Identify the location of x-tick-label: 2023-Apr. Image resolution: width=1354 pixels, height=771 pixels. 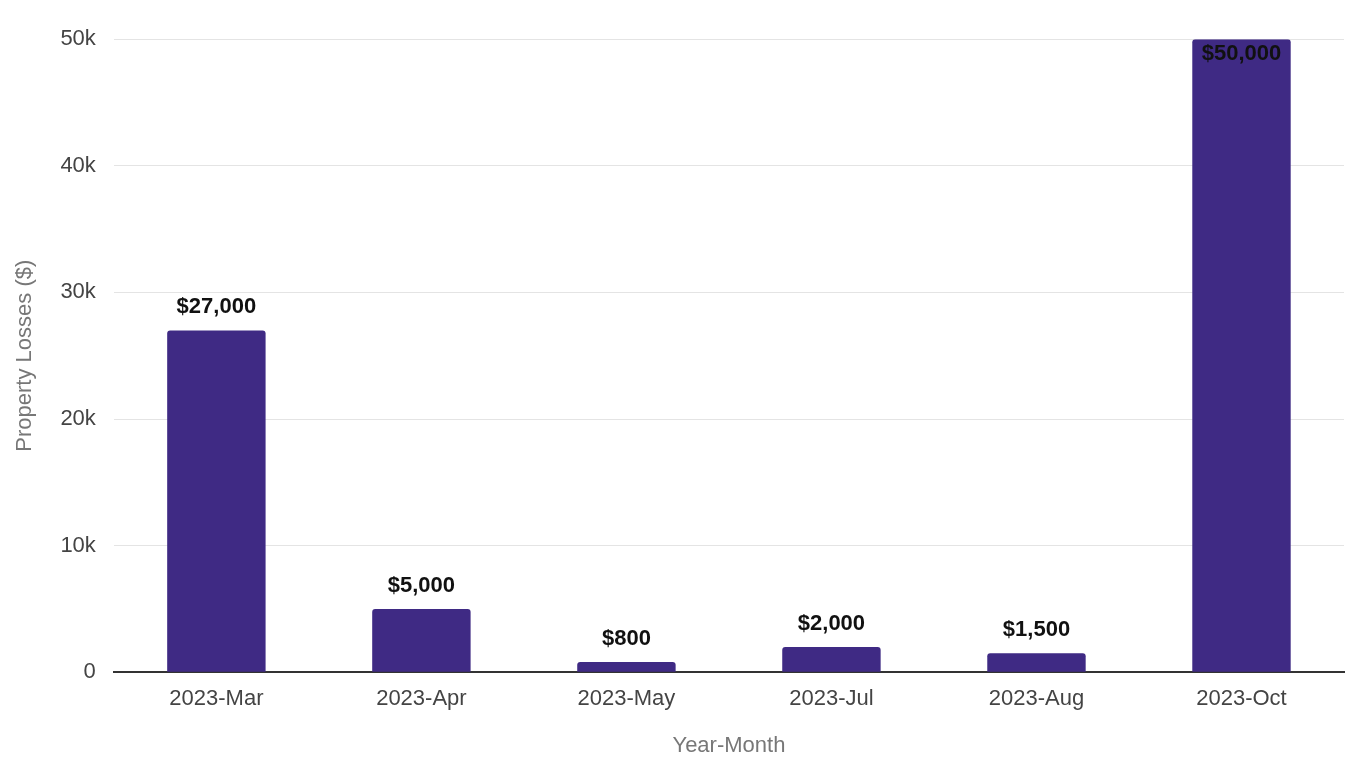
(421, 698).